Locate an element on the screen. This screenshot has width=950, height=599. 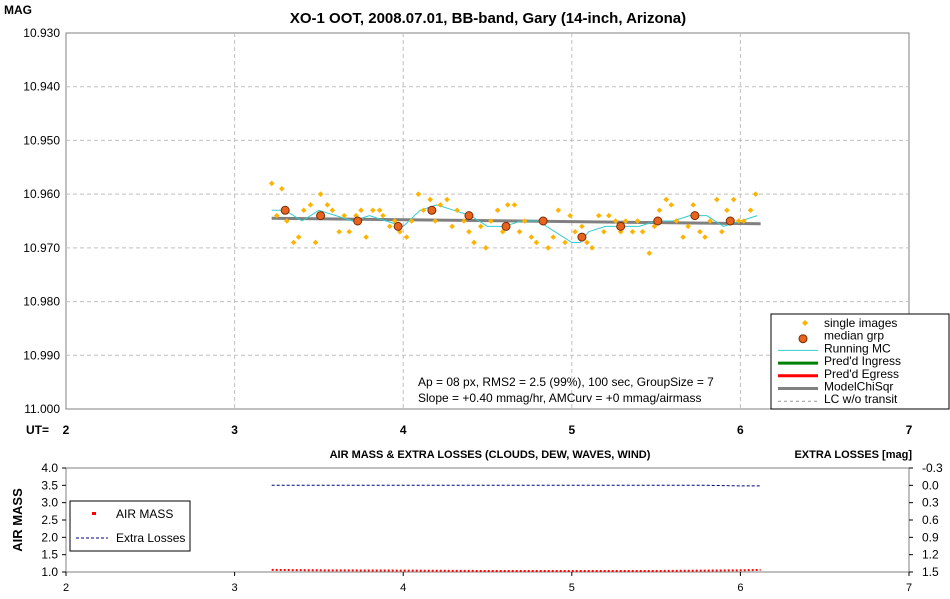
legend-label: Pred'd Ingress is located at coordinates (862, 361).